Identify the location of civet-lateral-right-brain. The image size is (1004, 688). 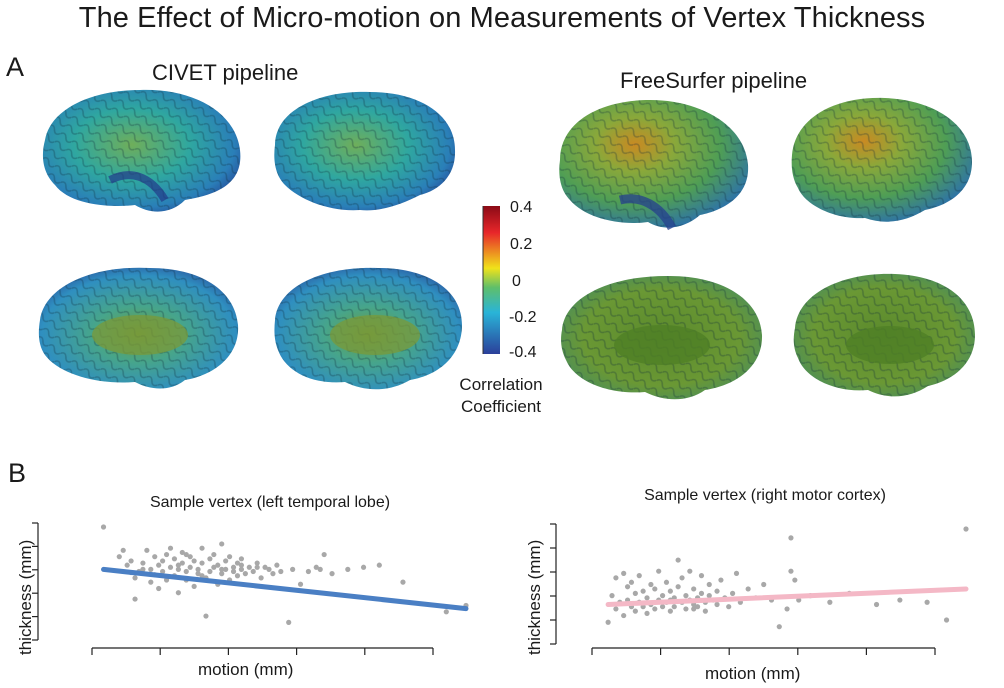
(365, 151).